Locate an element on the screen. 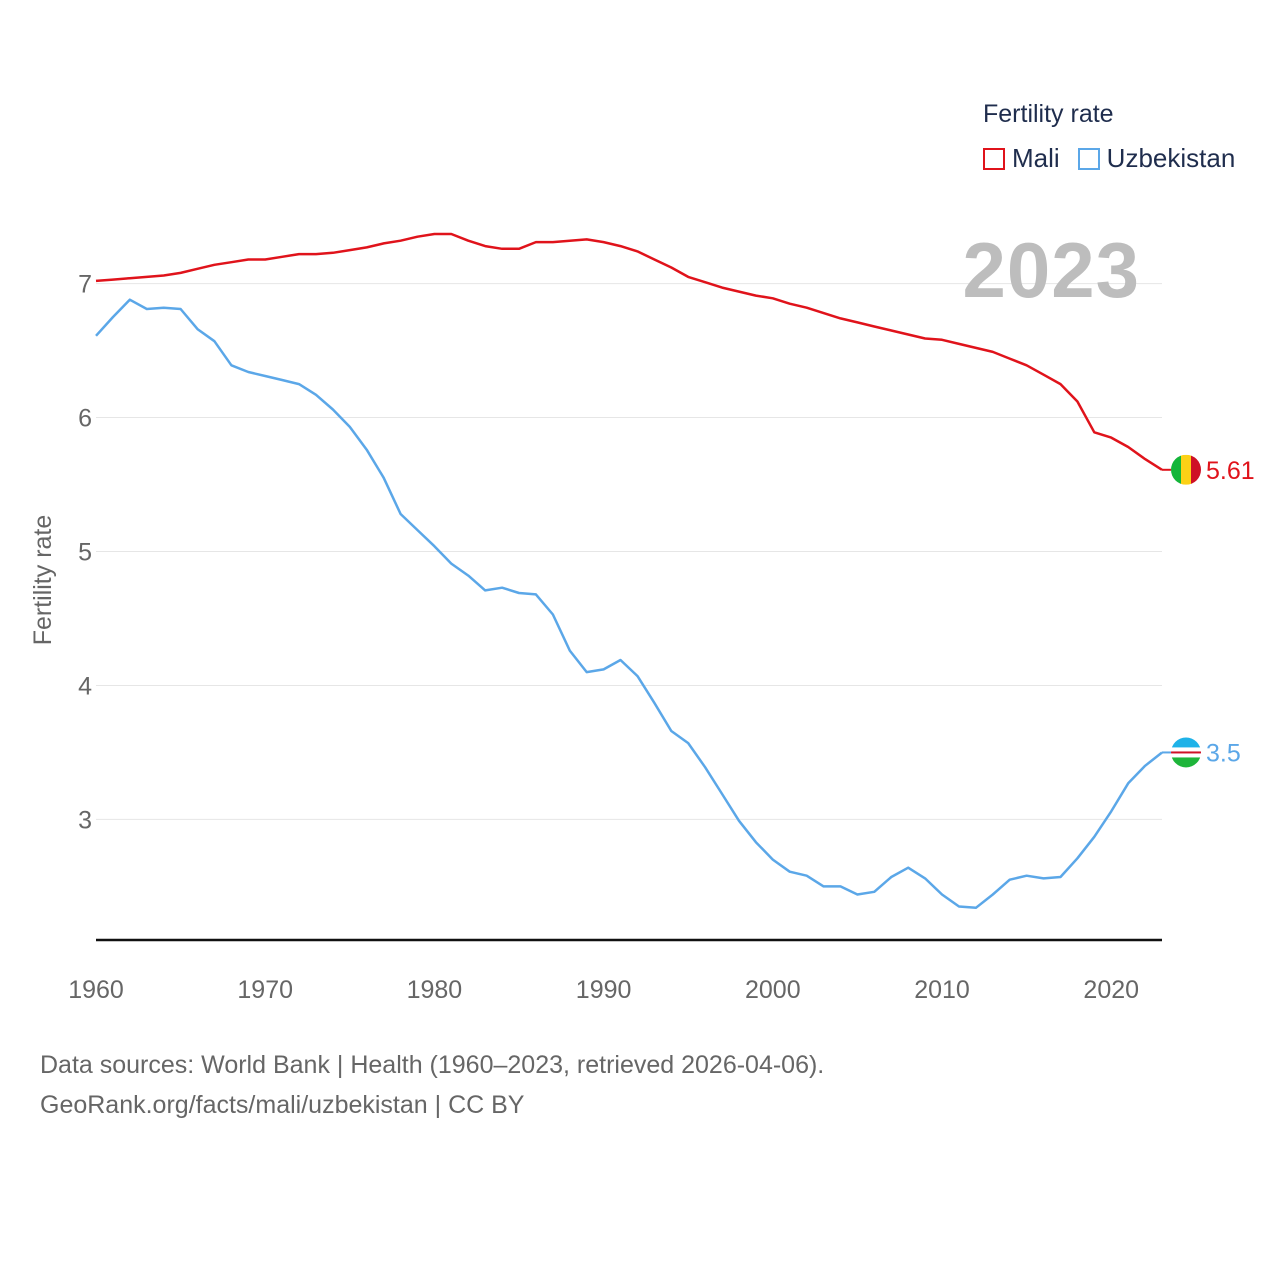 The width and height of the screenshot is (1280, 1280). x-tick-label-1960: 1960 is located at coordinates (96, 990).